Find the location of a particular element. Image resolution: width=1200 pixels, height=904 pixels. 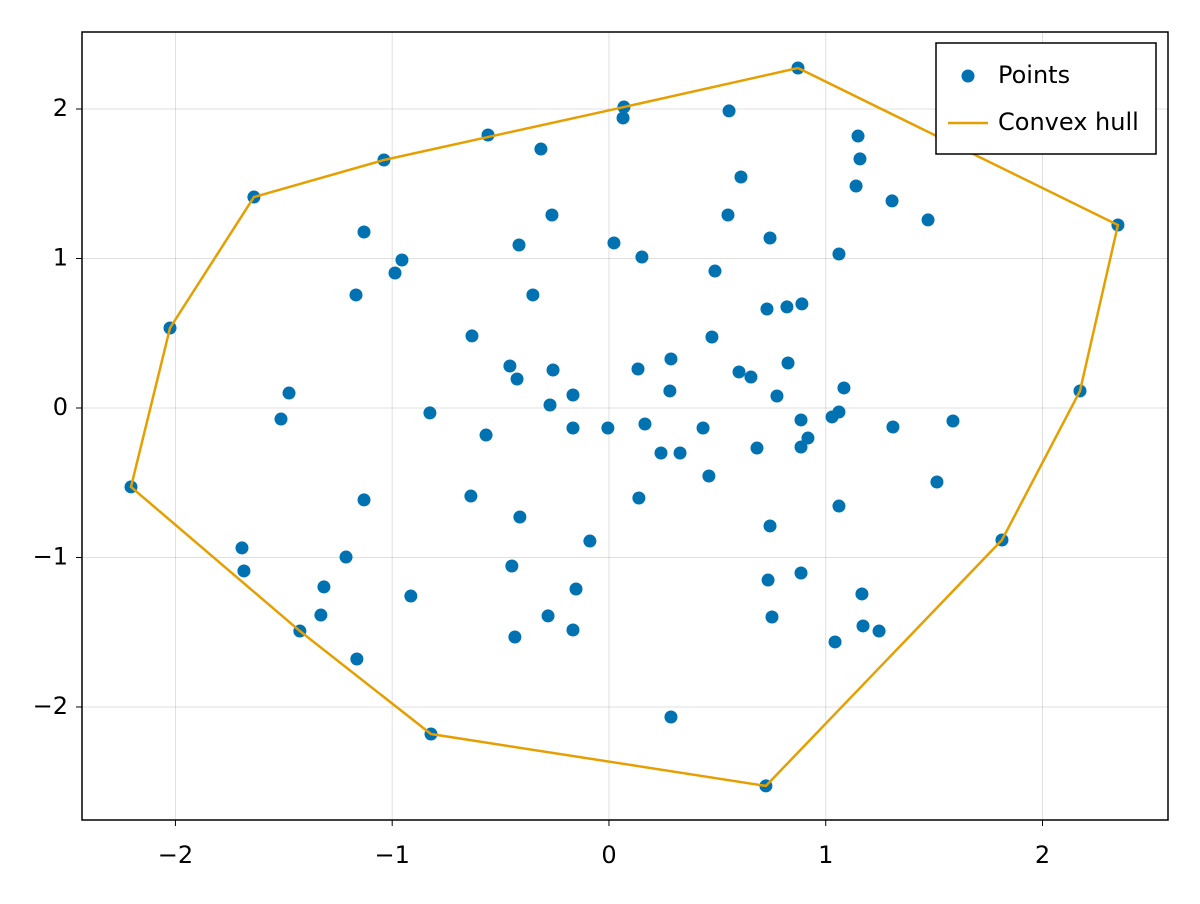

x-tick-label: 2 is located at coordinates (1042, 855).